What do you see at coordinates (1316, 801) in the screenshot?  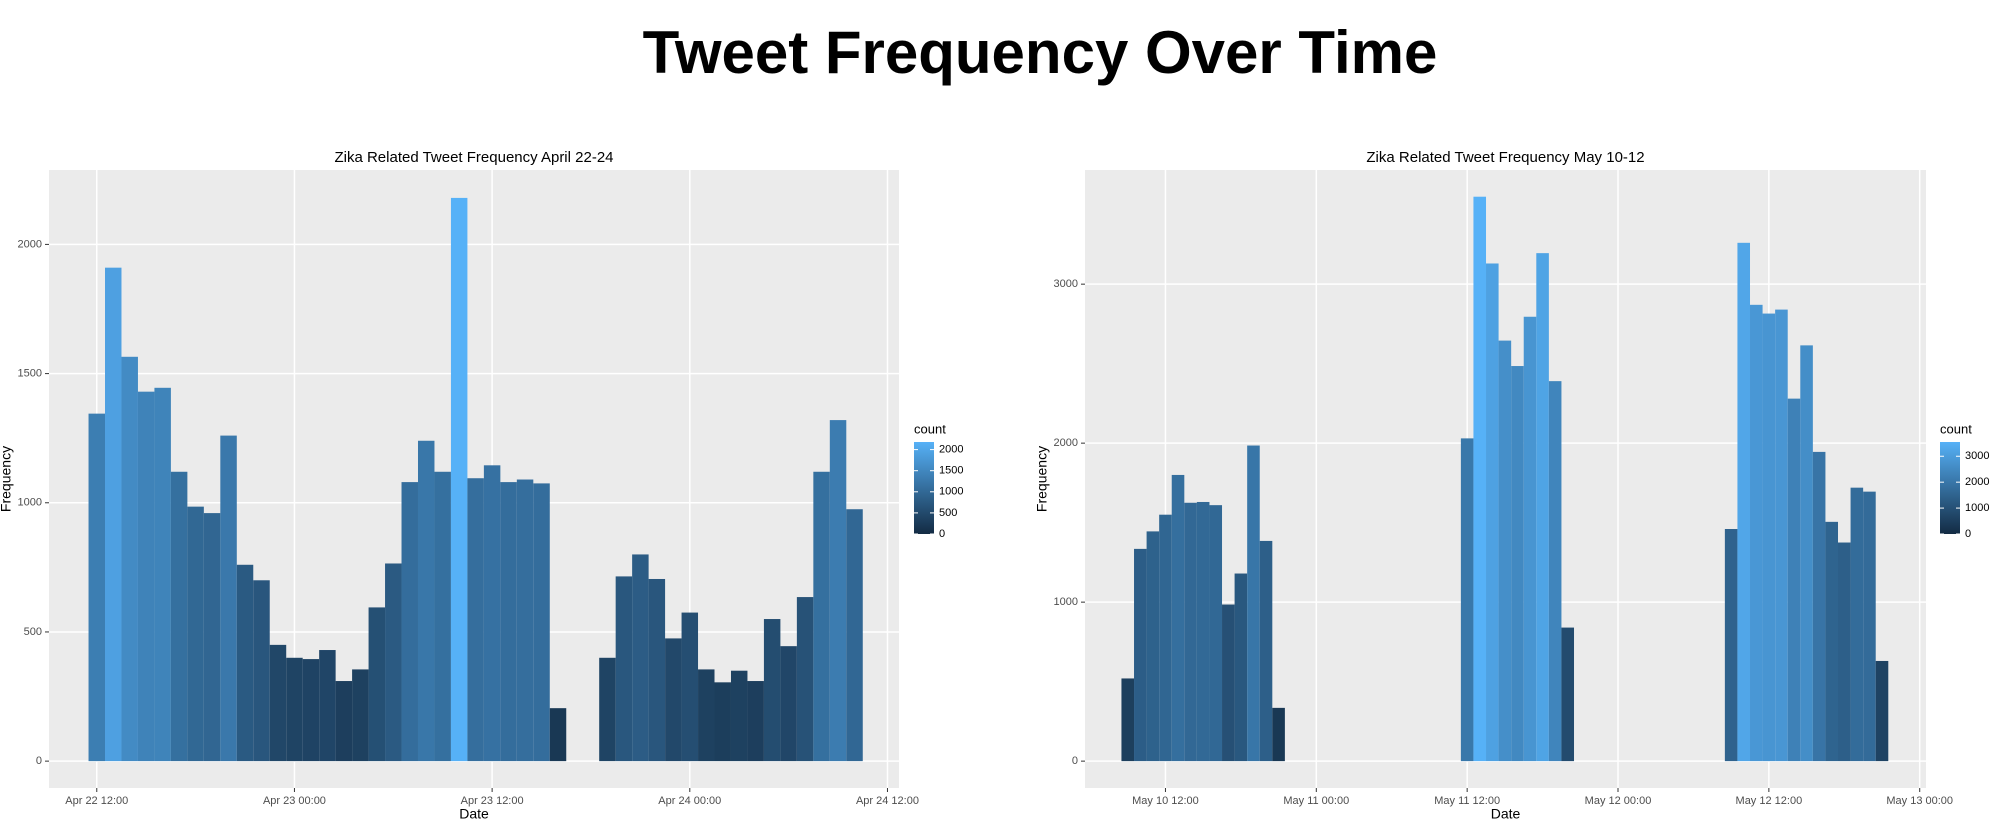 I see `x-tick-label: May 11 00:00` at bounding box center [1316, 801].